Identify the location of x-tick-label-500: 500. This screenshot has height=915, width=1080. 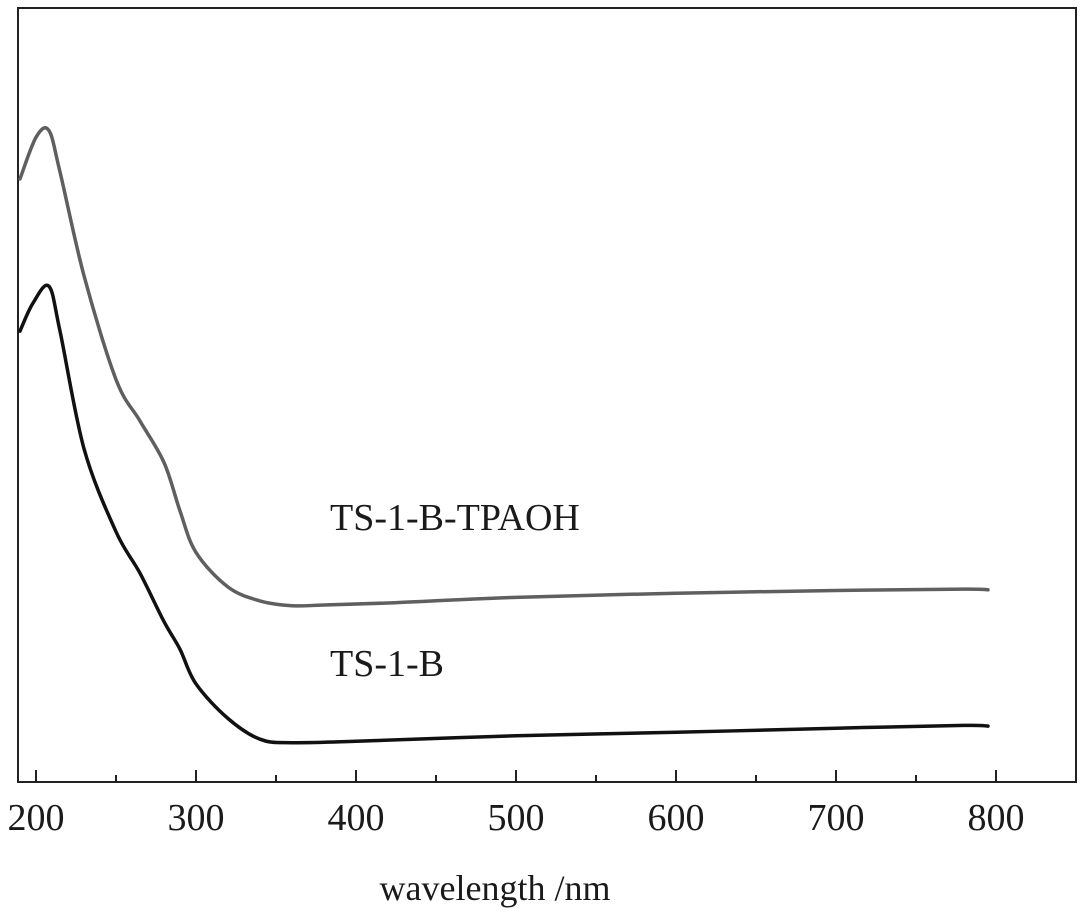
(516, 818).